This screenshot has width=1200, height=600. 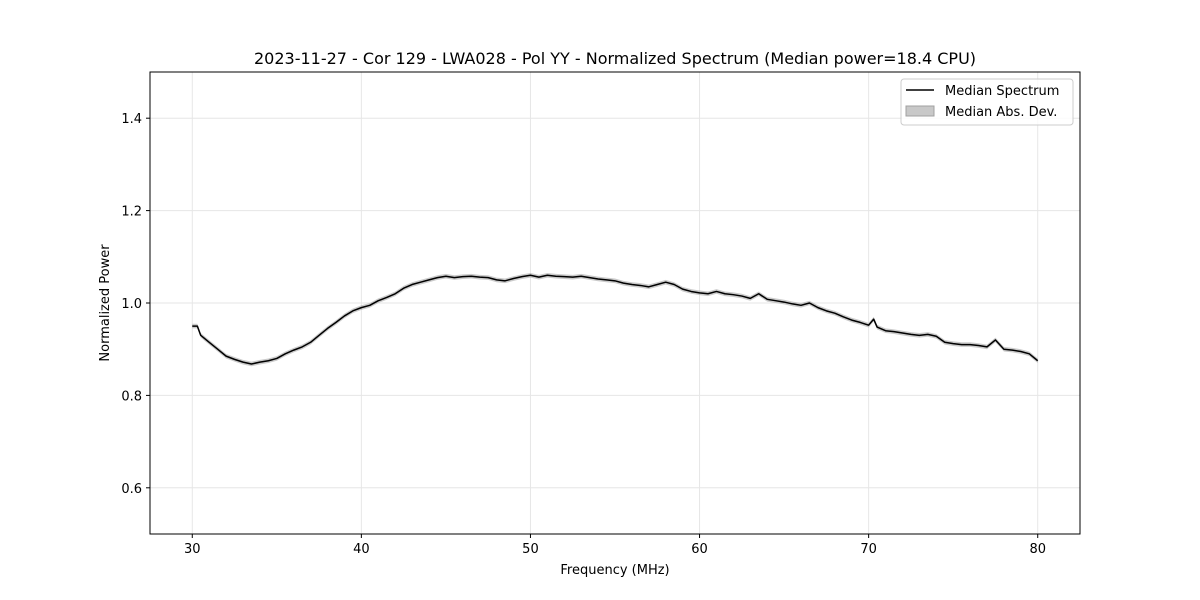 I want to click on mad-band-layer, so click(x=615, y=319).